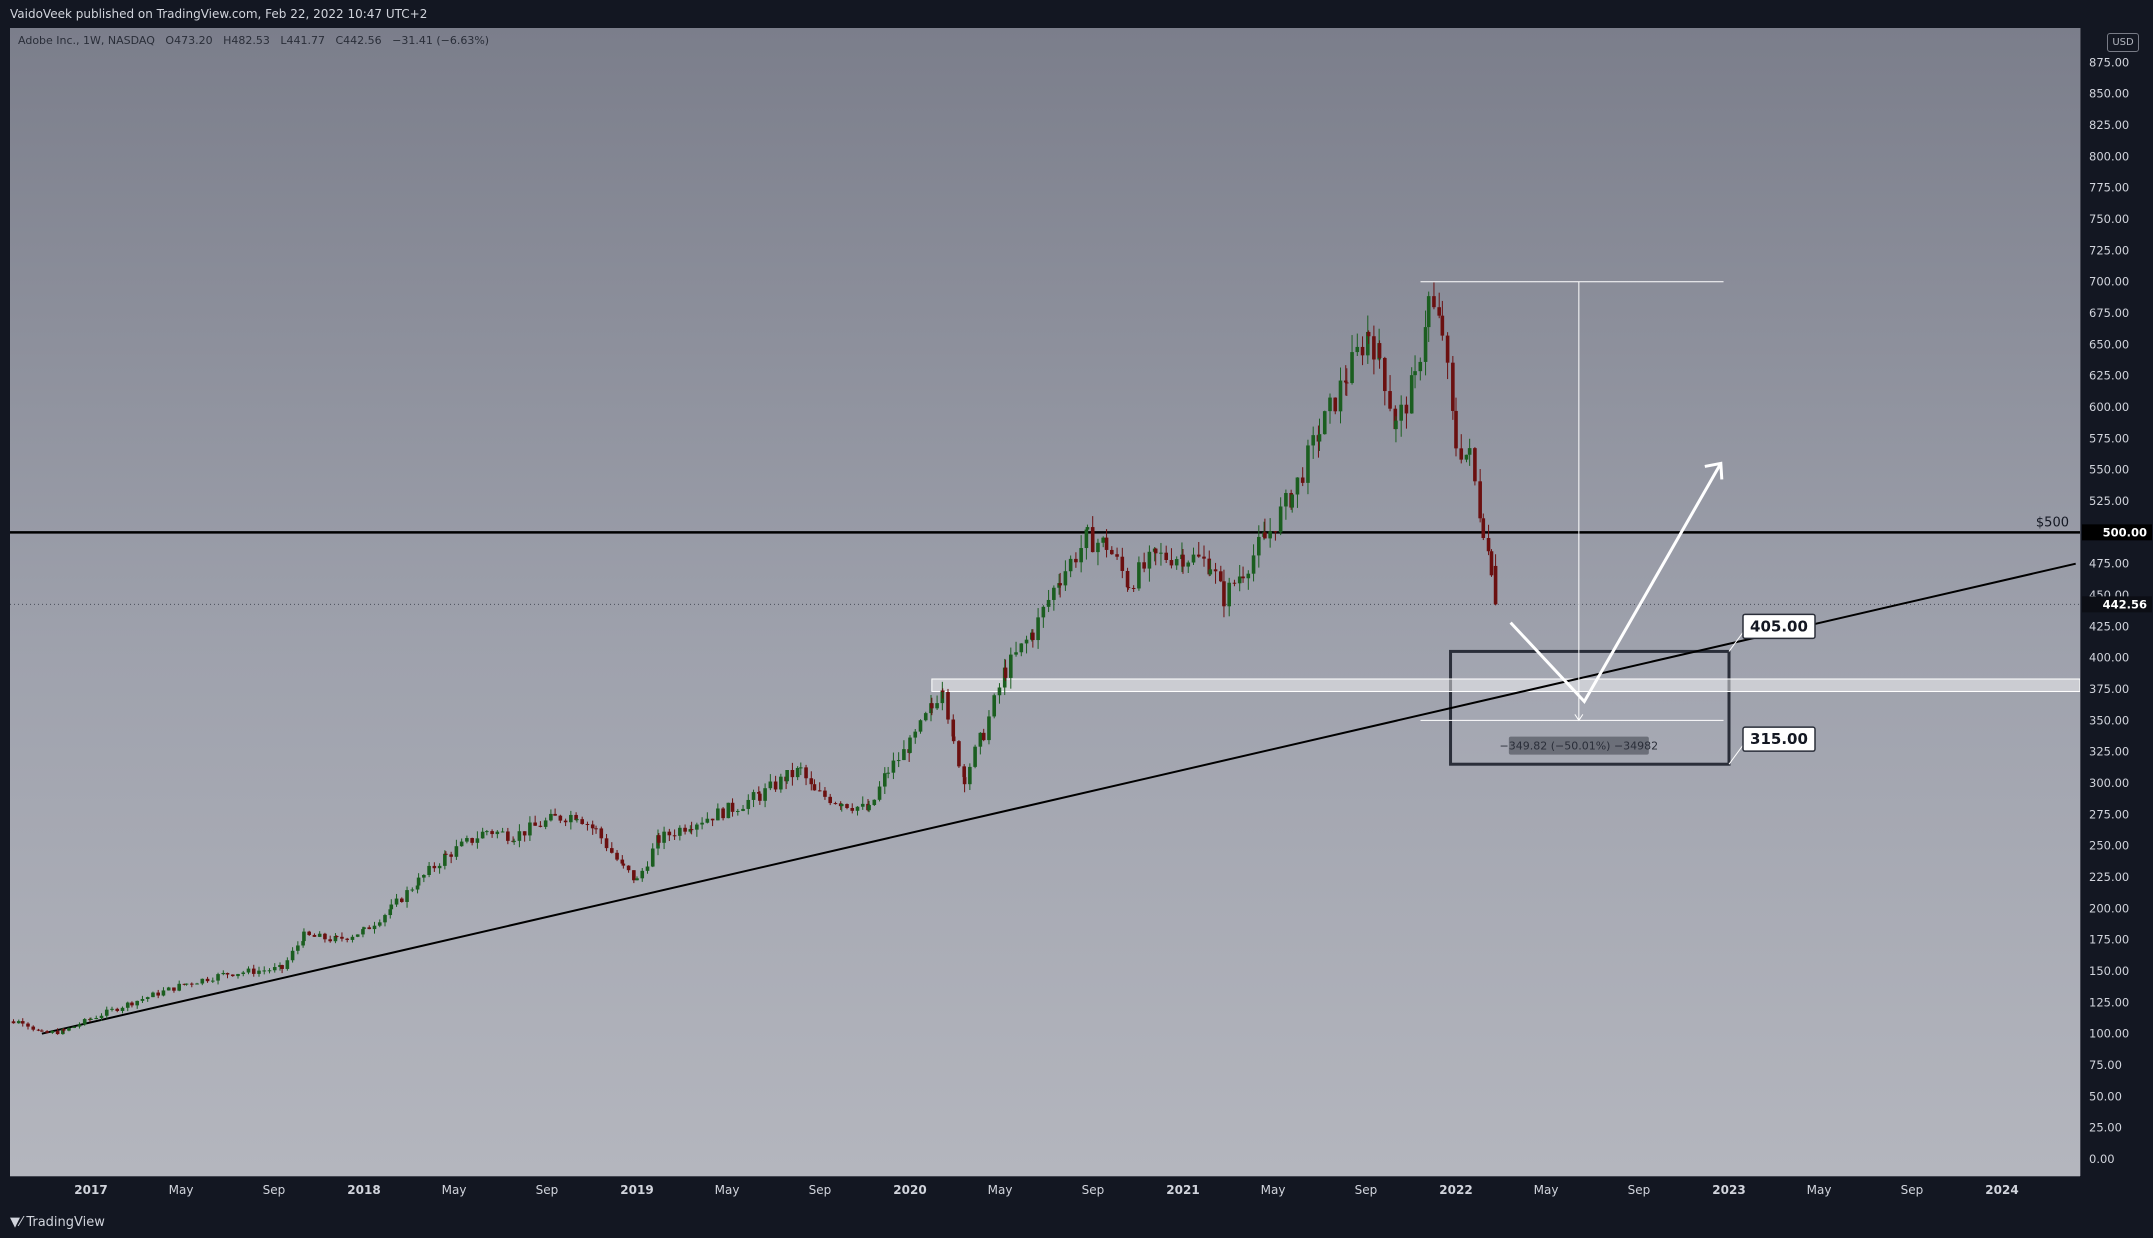  What do you see at coordinates (1779, 739) in the screenshot?
I see `callout-315-label: 315.00` at bounding box center [1779, 739].